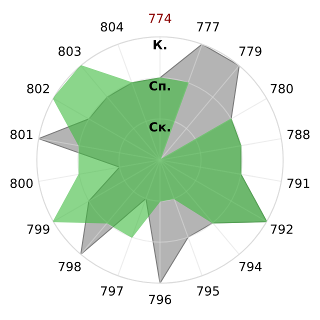 Image resolution: width=320 pixels, height=320 pixels. What do you see at coordinates (21, 135) in the screenshot?
I see `spoke-label: 801` at bounding box center [21, 135].